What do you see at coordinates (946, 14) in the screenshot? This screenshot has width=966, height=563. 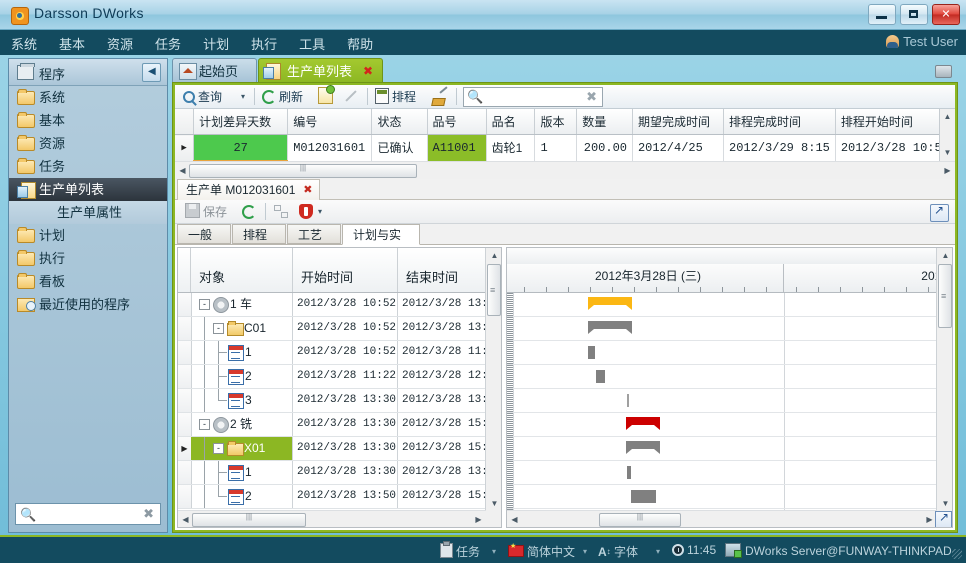 I see `close-button: ✕` at bounding box center [946, 14].